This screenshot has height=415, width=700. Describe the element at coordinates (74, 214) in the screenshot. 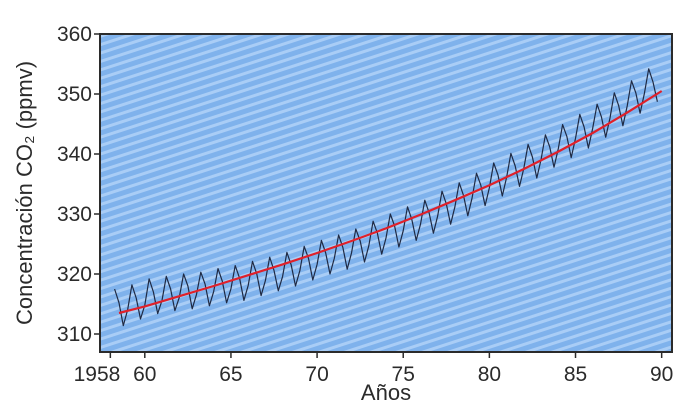

I see `y-tick-label: 330` at that location.